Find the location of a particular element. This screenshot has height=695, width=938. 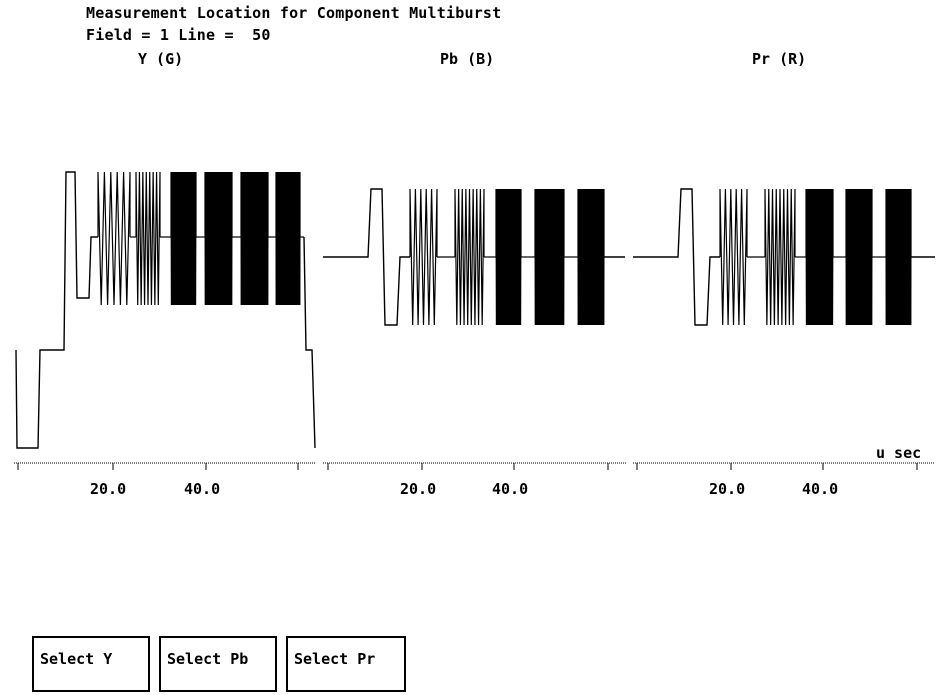

tick-label-pb-20: 20.0 is located at coordinates (418, 489).